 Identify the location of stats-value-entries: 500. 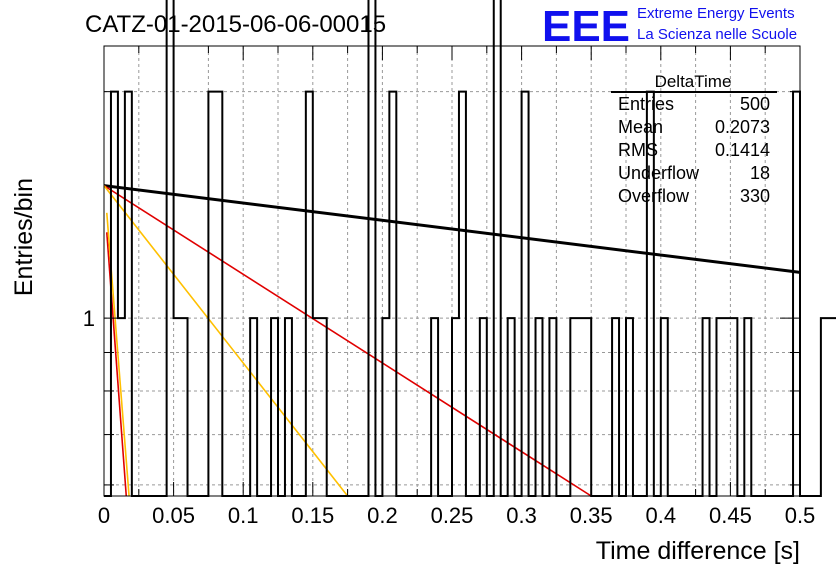
(755, 104).